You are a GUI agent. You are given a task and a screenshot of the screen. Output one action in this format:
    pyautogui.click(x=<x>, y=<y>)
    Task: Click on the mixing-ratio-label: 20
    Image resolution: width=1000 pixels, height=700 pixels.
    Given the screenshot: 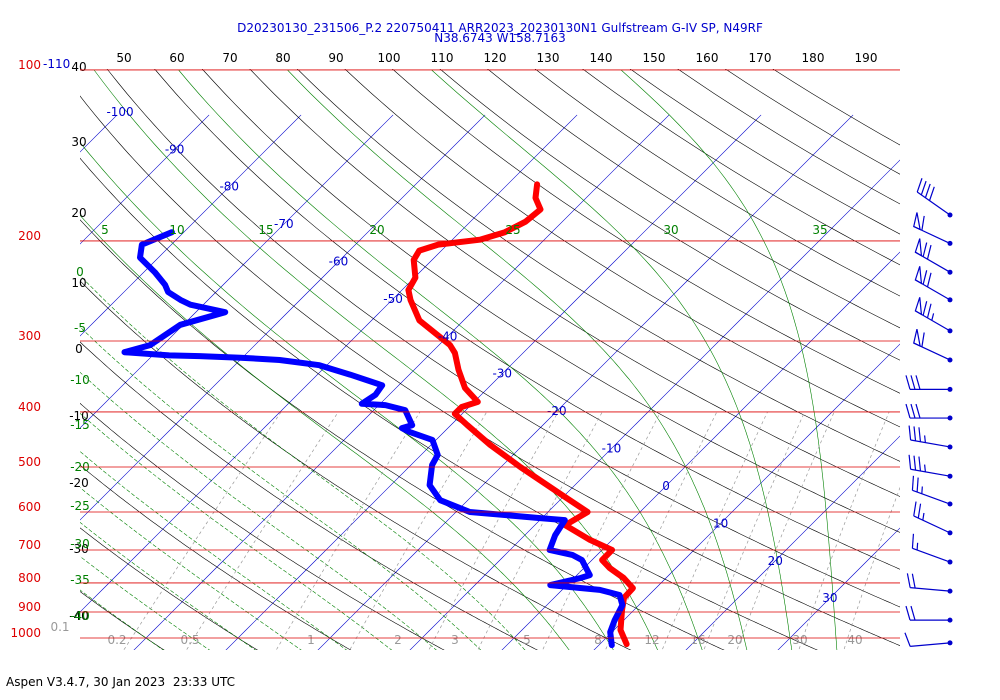 What is the action you would take?
    pyautogui.click(x=734, y=640)
    